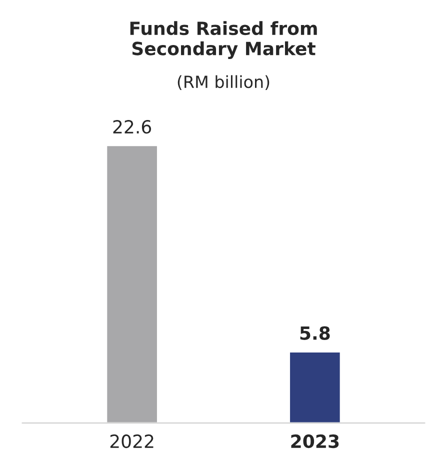  I want to click on x-tick-label: 2022, so click(132, 441).